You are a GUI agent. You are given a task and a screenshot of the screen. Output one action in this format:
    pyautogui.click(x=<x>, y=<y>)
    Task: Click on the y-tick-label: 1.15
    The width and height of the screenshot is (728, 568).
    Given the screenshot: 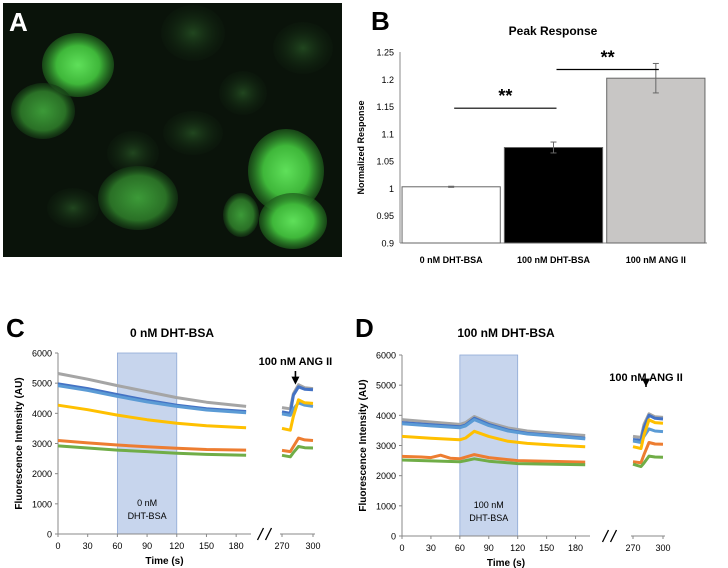 What is the action you would take?
    pyautogui.click(x=385, y=107)
    